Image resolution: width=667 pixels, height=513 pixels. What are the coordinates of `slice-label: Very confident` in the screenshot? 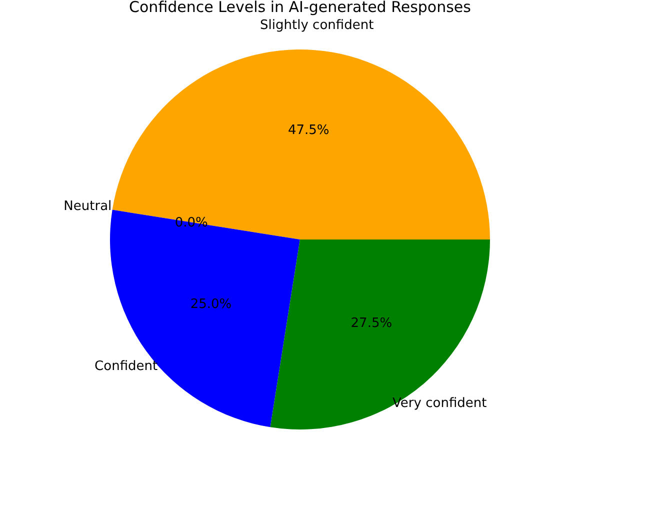 It's located at (439, 403).